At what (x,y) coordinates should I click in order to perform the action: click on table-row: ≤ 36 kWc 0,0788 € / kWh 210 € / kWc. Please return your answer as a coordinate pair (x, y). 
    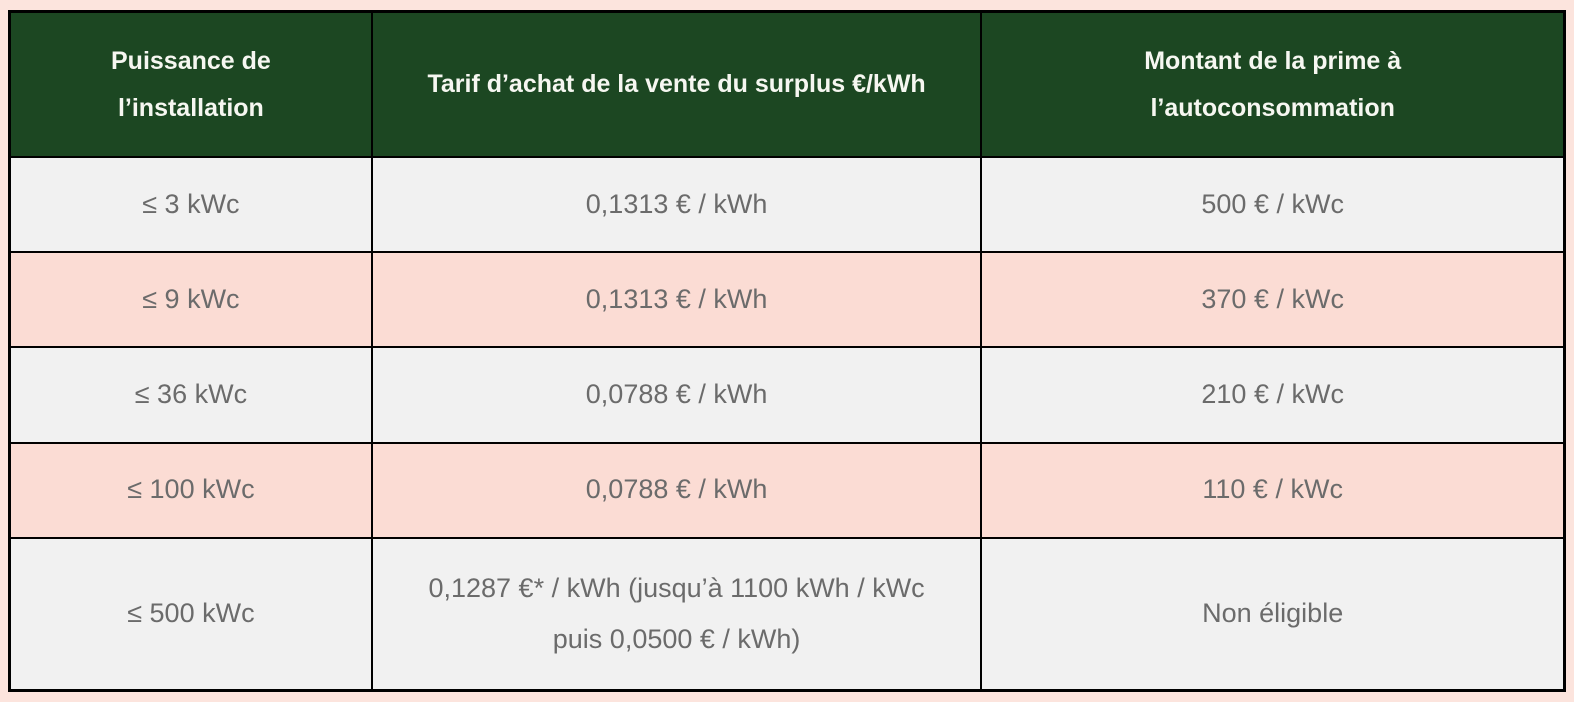
    Looking at the image, I should click on (787, 395).